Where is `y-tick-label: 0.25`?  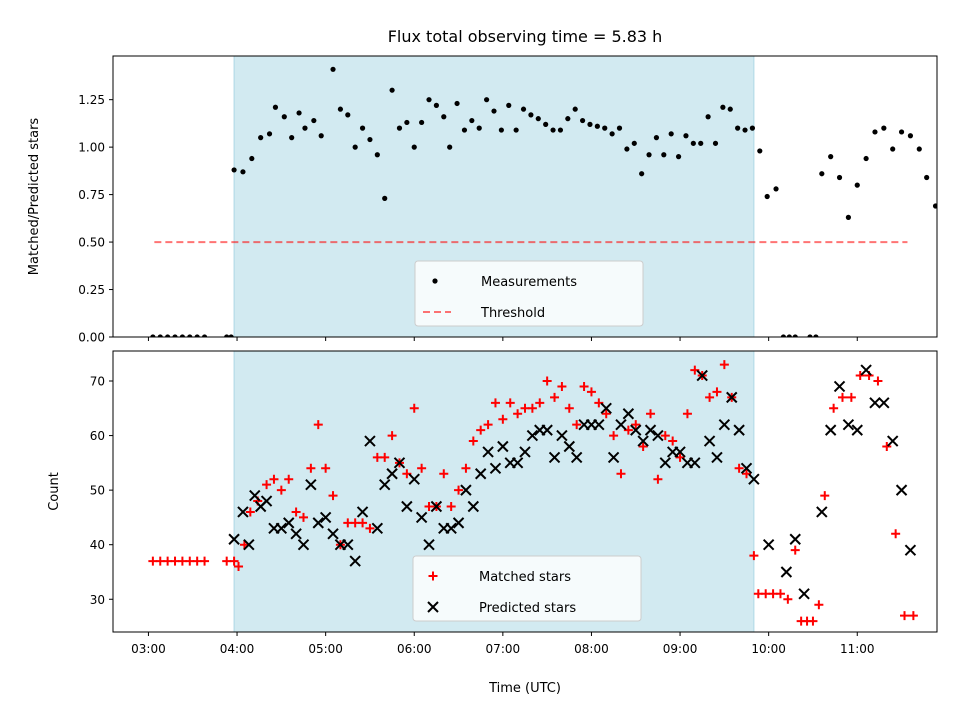 y-tick-label: 0.25 is located at coordinates (91, 290).